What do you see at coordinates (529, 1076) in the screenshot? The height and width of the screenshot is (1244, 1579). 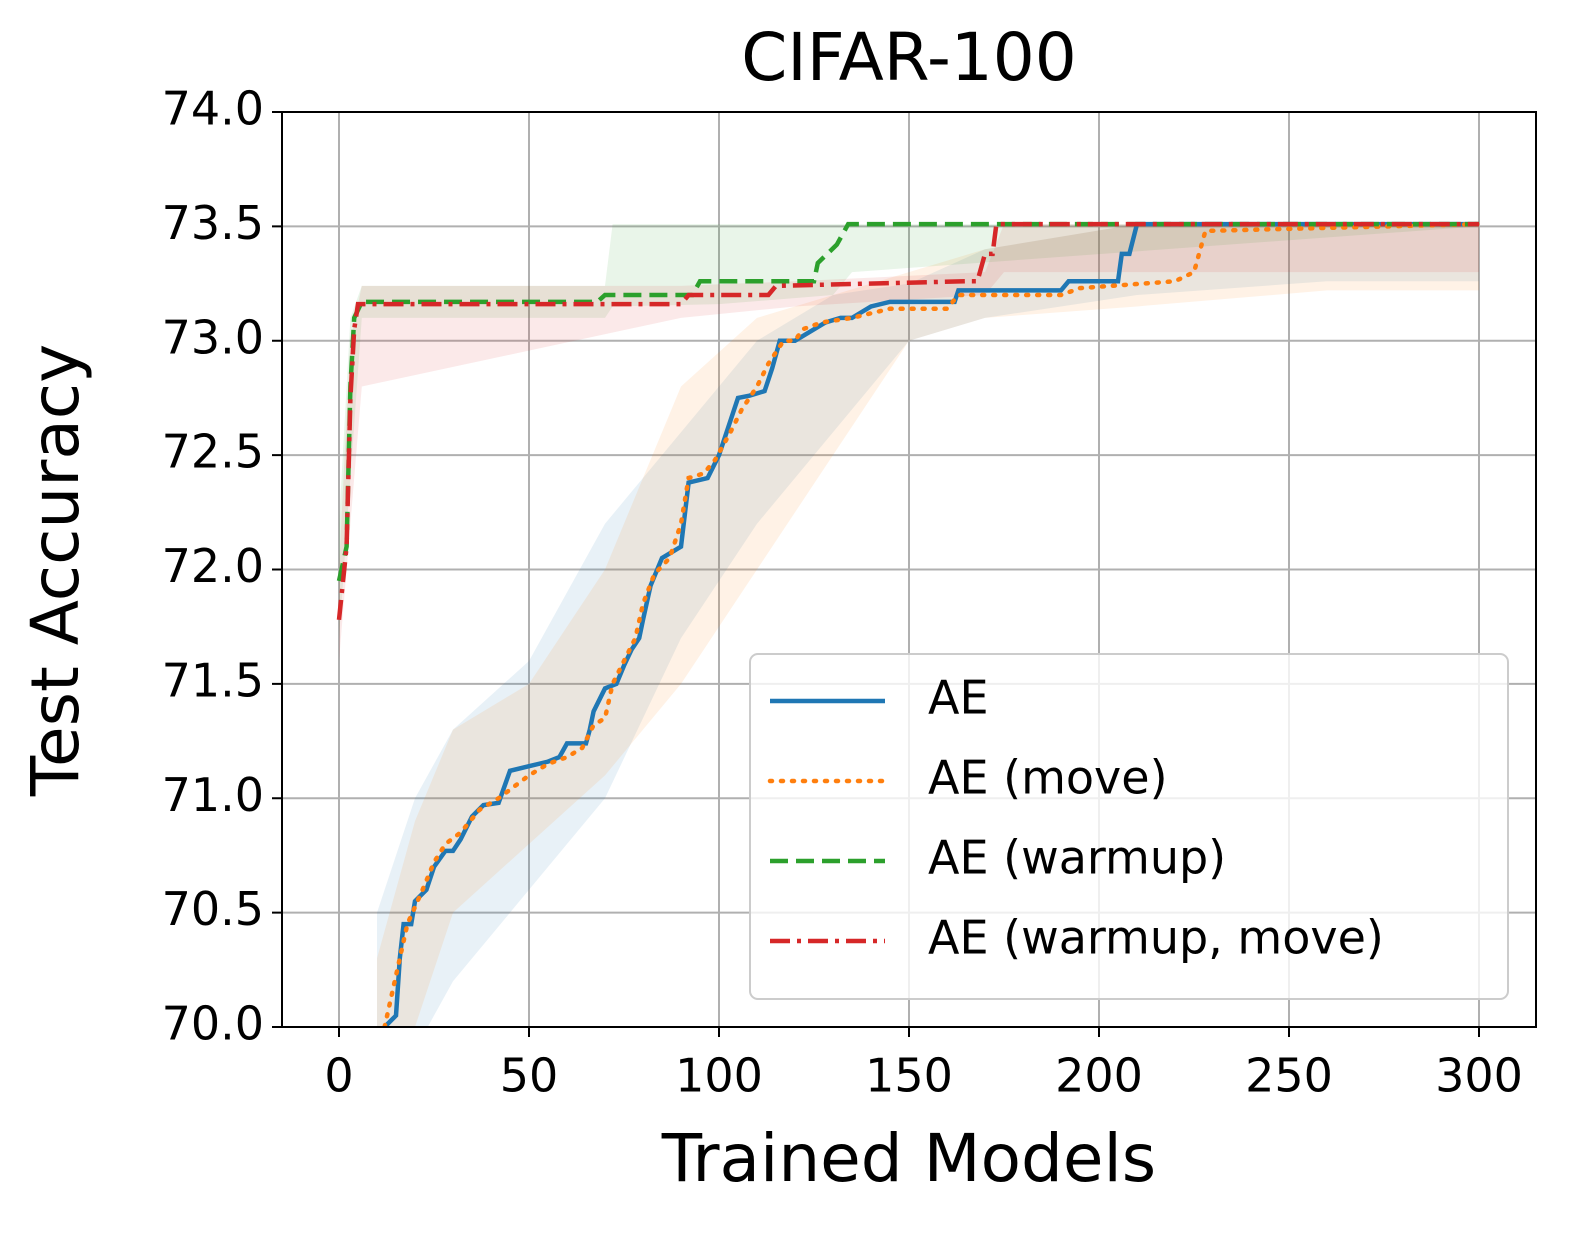 I see `x-tick-label: 50` at bounding box center [529, 1076].